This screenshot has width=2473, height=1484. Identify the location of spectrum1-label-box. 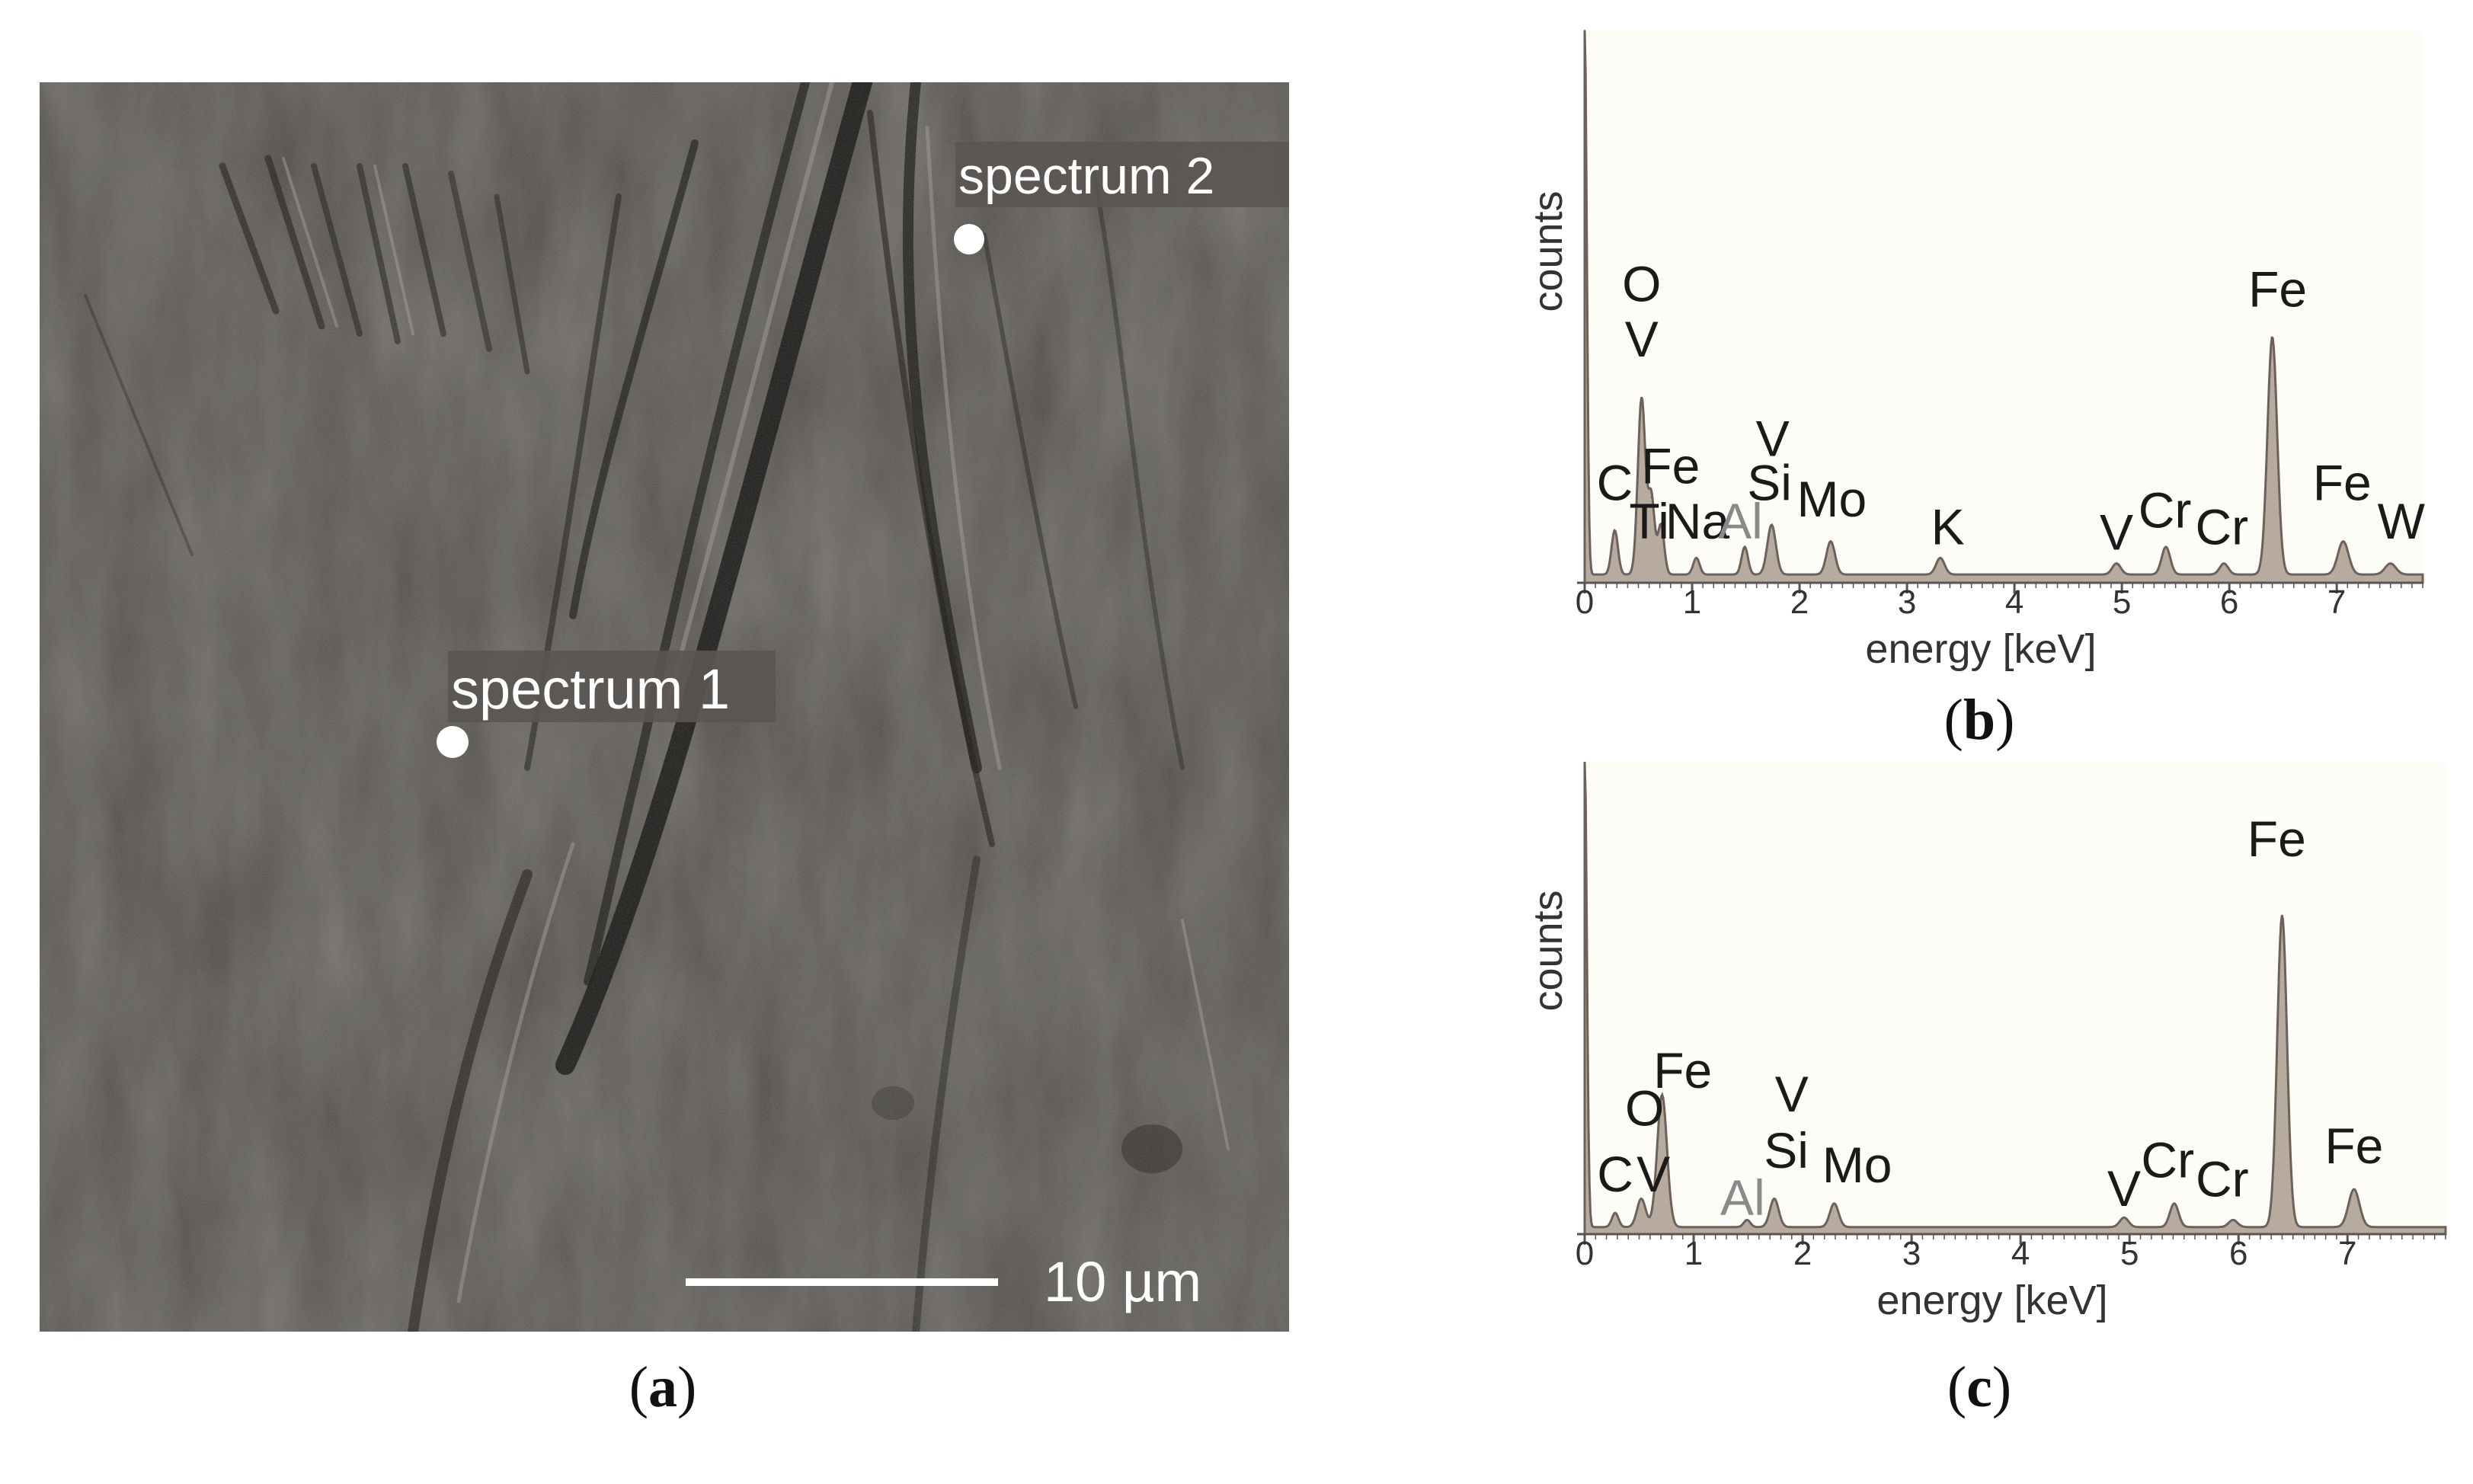
(612, 686).